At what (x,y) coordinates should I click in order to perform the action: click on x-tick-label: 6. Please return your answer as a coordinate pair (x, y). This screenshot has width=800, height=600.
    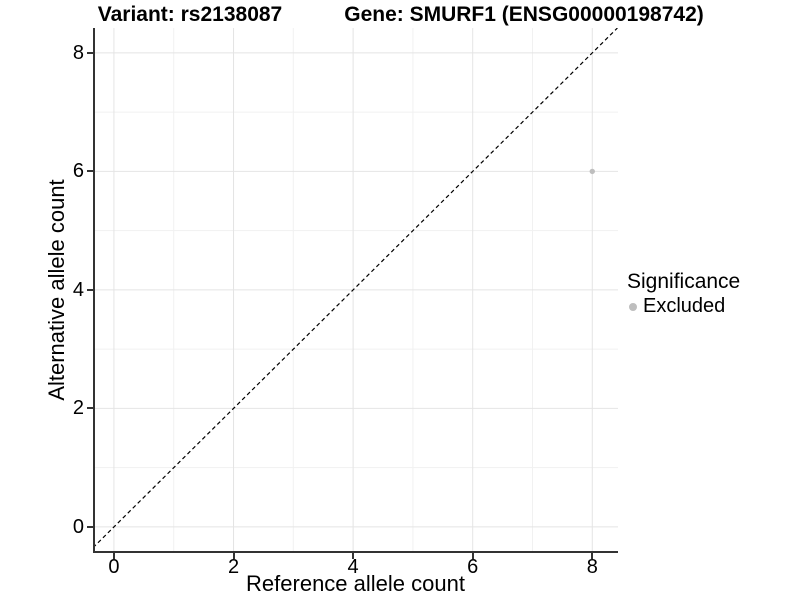
    Looking at the image, I should click on (473, 567).